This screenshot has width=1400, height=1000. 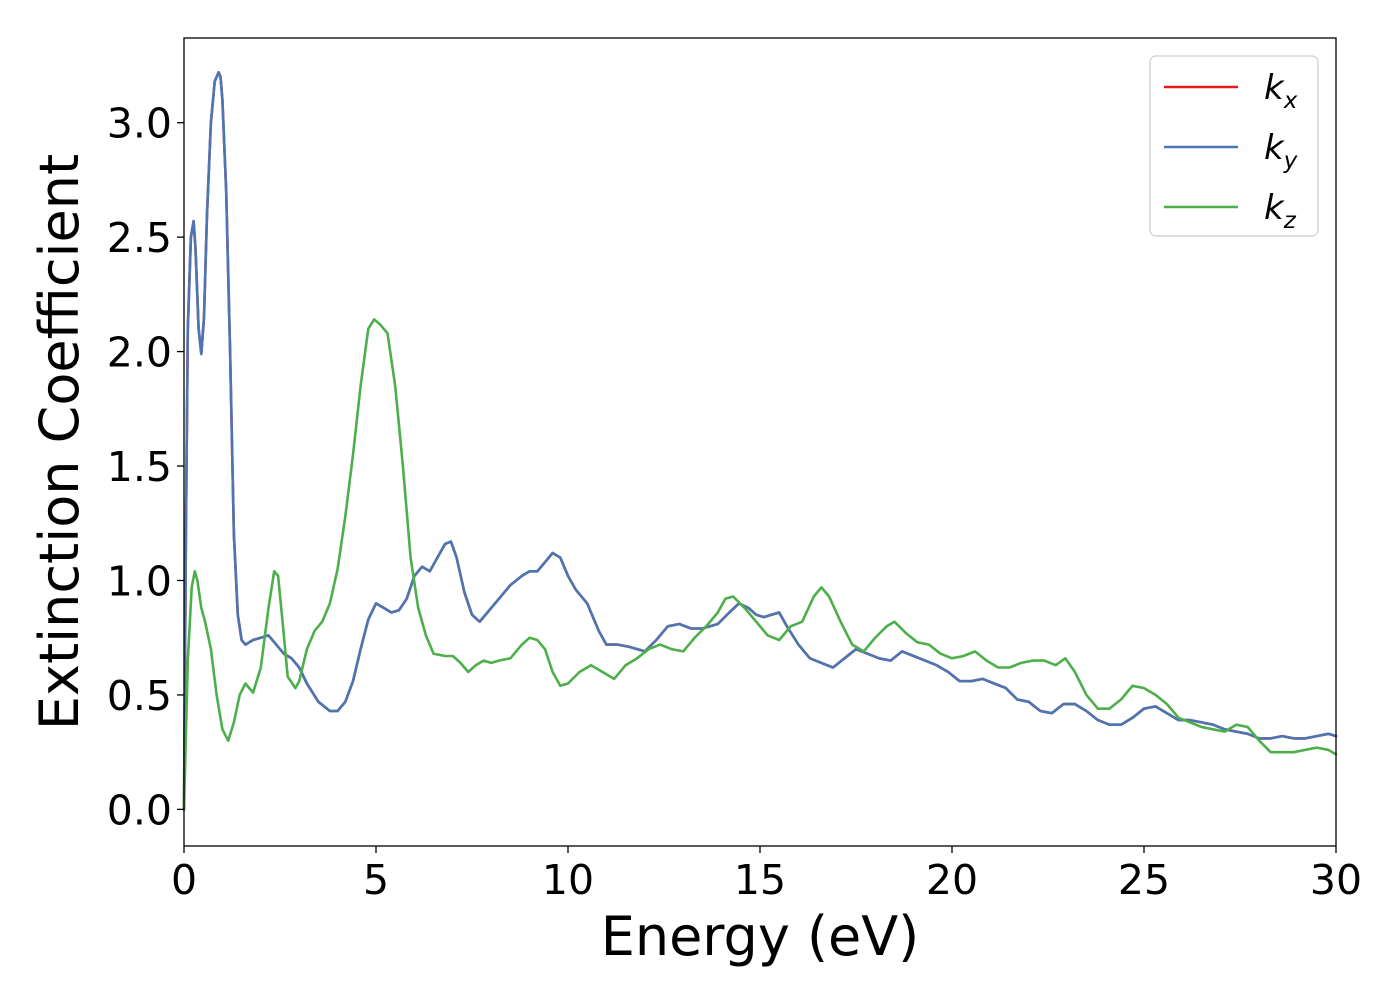 I want to click on y-tick-label: 3.0, so click(x=139, y=124).